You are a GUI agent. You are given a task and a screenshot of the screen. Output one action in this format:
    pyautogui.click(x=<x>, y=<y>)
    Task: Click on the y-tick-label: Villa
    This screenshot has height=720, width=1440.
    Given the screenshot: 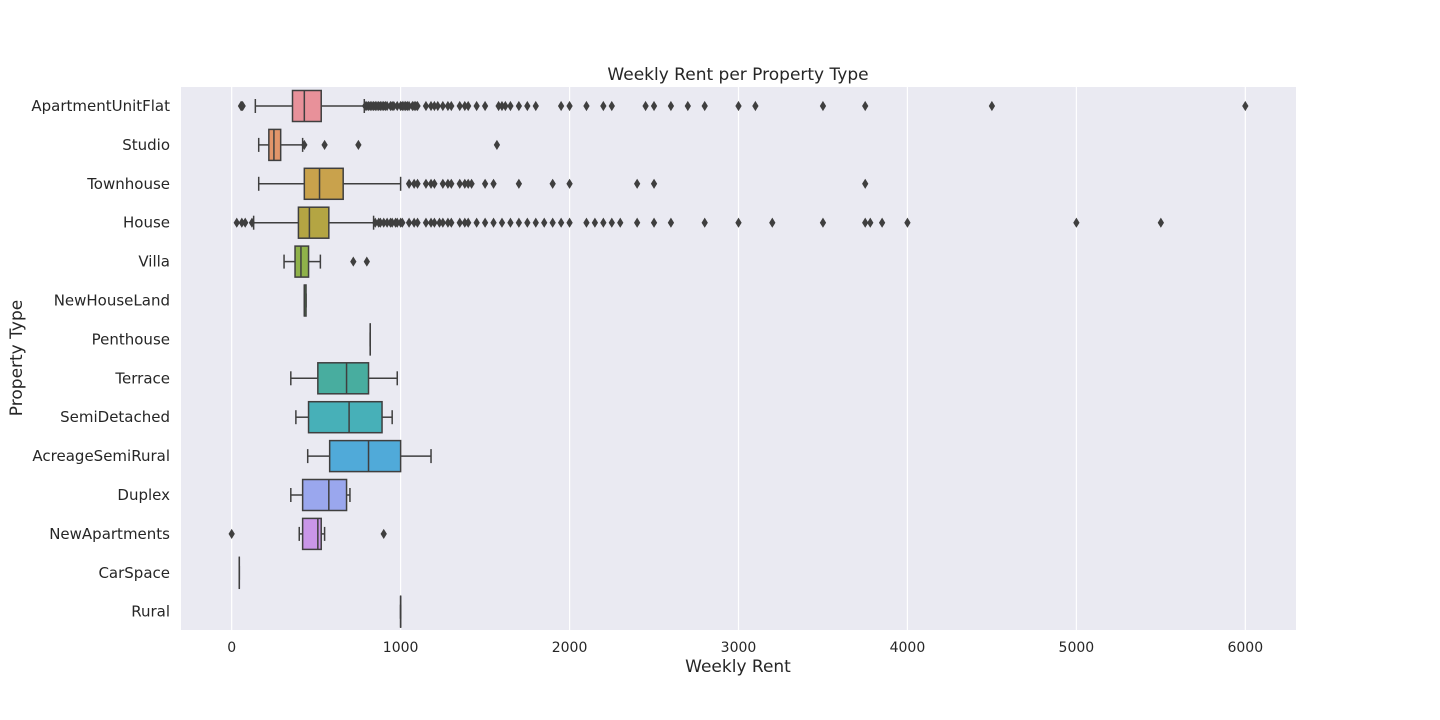 What is the action you would take?
    pyautogui.click(x=154, y=262)
    